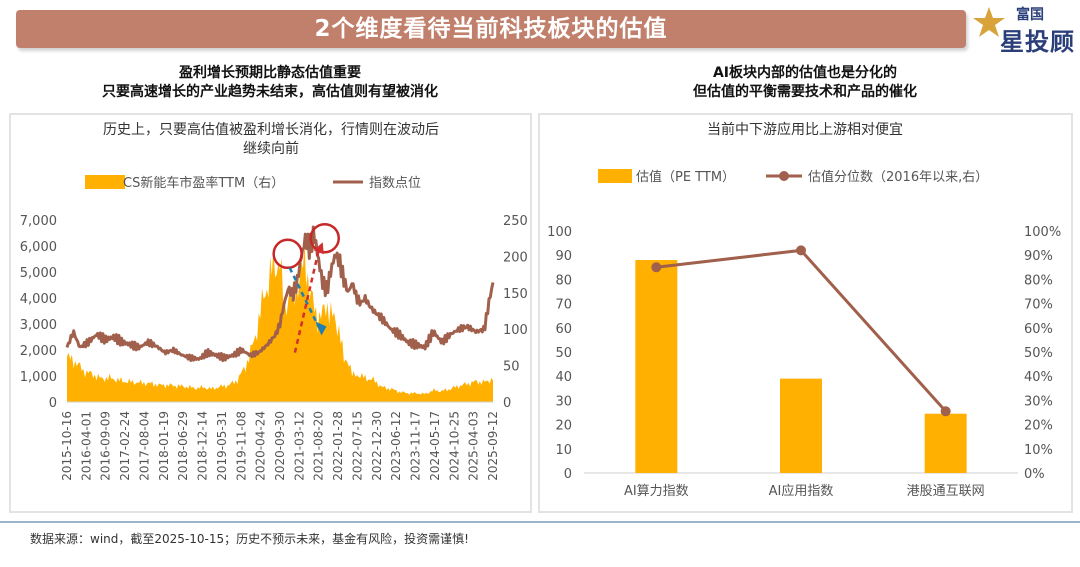  What do you see at coordinates (319, 446) in the screenshot?
I see `x-tick-label: 2021-08-20` at bounding box center [319, 446].